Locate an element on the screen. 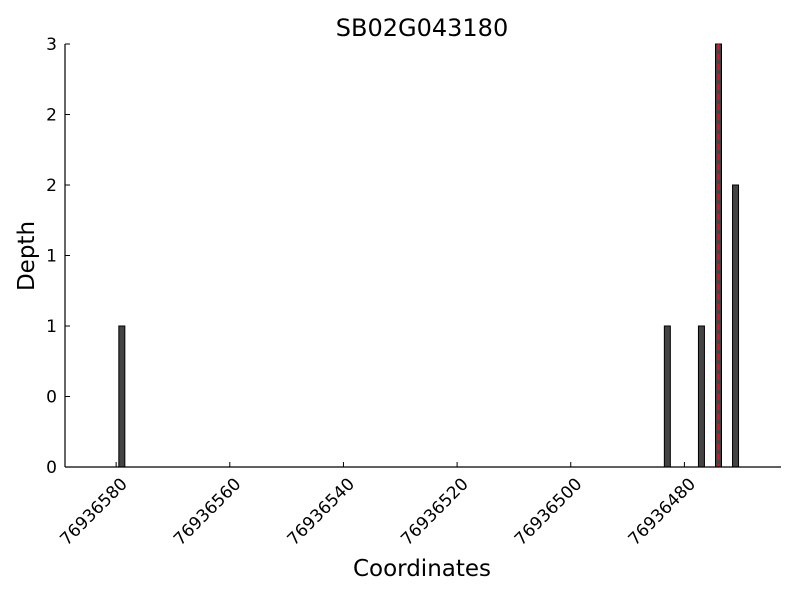 The image size is (800, 605). x-tick-label: 76936540 is located at coordinates (321, 511).